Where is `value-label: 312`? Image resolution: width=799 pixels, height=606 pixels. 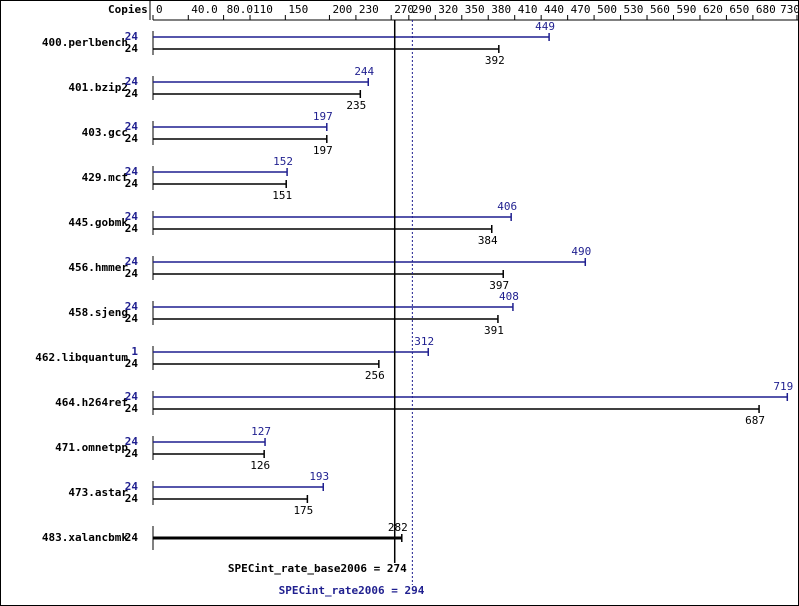 value-label: 312 is located at coordinates (424, 341).